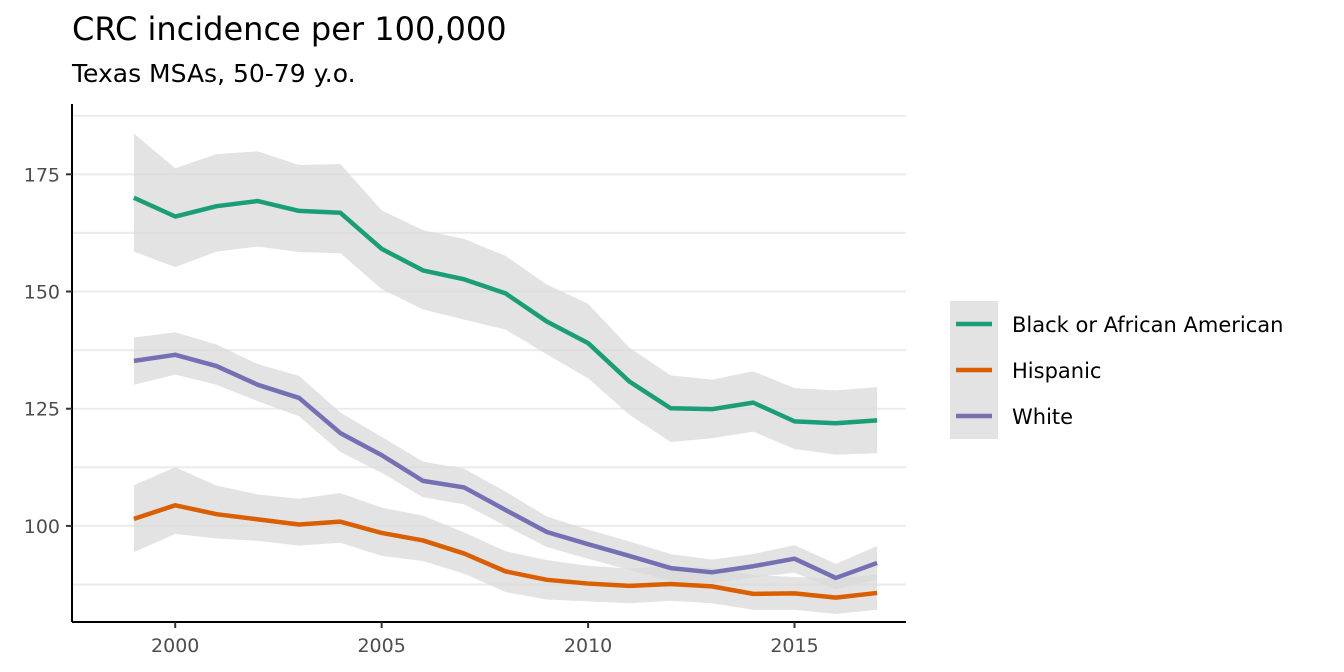 This screenshot has width=1344, height=672. Describe the element at coordinates (381, 646) in the screenshot. I see `x-tick-label: 2005` at that location.